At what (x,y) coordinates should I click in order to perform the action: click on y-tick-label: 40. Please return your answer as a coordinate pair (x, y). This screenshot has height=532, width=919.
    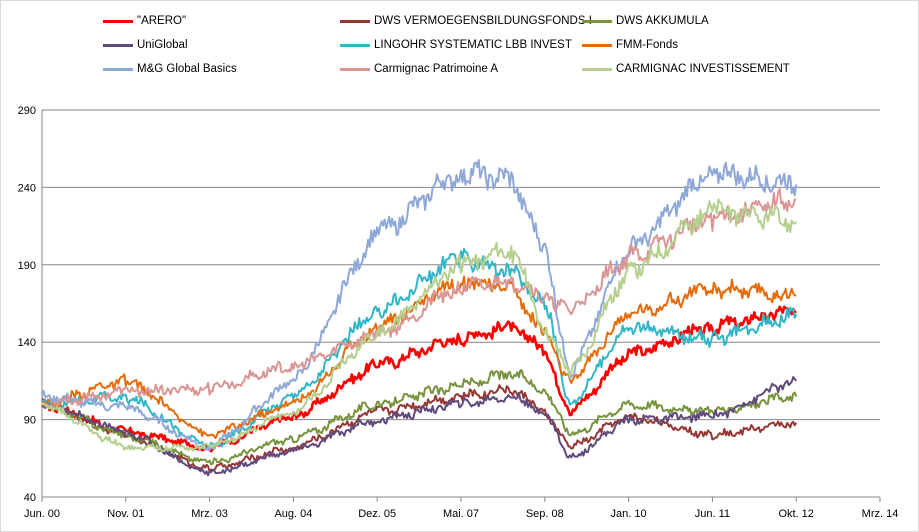
    Looking at the image, I should click on (30, 498).